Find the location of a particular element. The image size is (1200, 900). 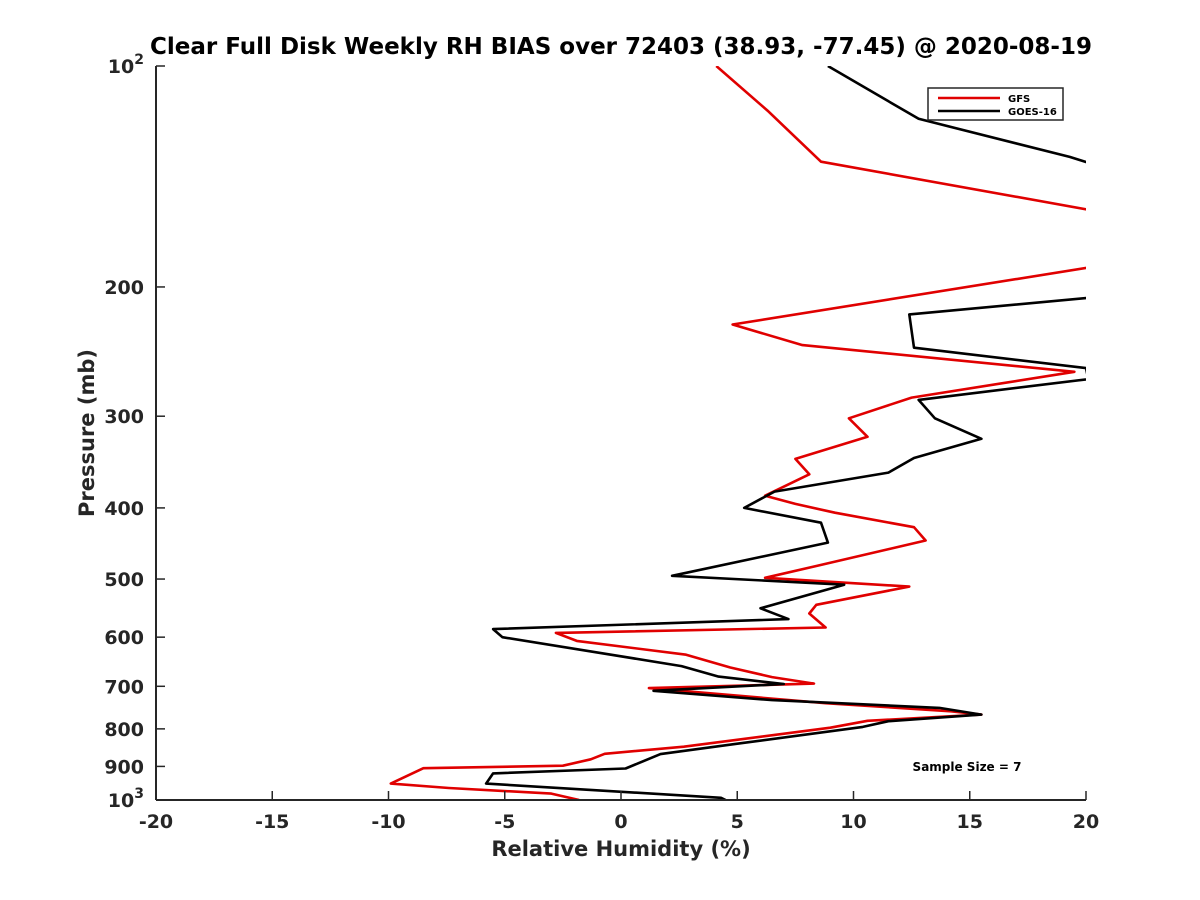

y-axis-label-group: Pressure (mb) is located at coordinates (87, 433).